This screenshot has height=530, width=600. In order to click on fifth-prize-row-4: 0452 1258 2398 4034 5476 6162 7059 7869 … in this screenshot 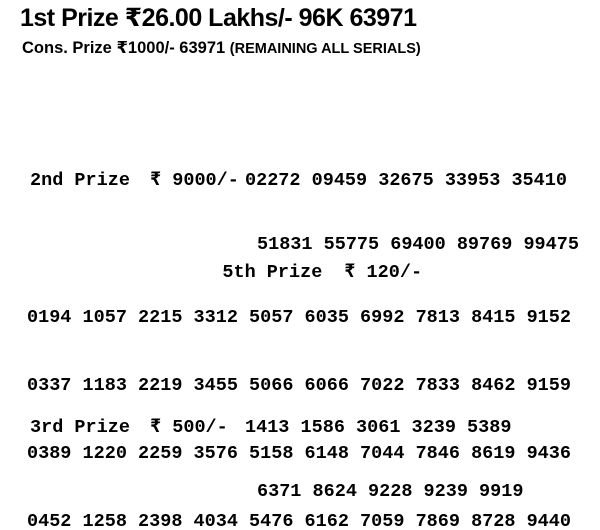, I will do `click(299, 520)`.